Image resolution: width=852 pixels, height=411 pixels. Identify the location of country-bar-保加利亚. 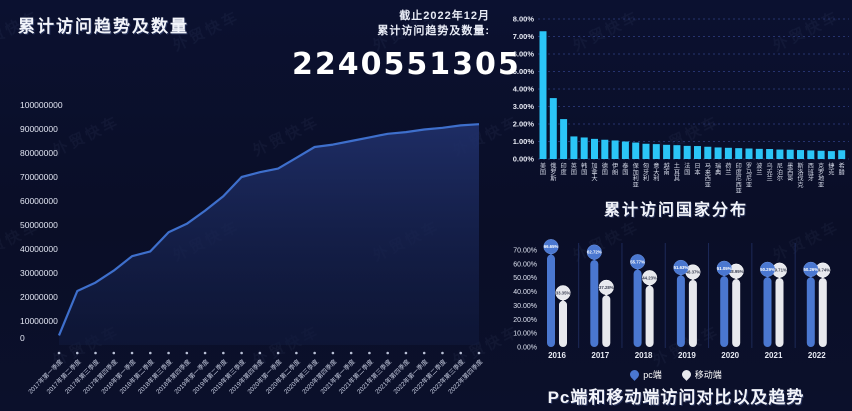
(636, 150).